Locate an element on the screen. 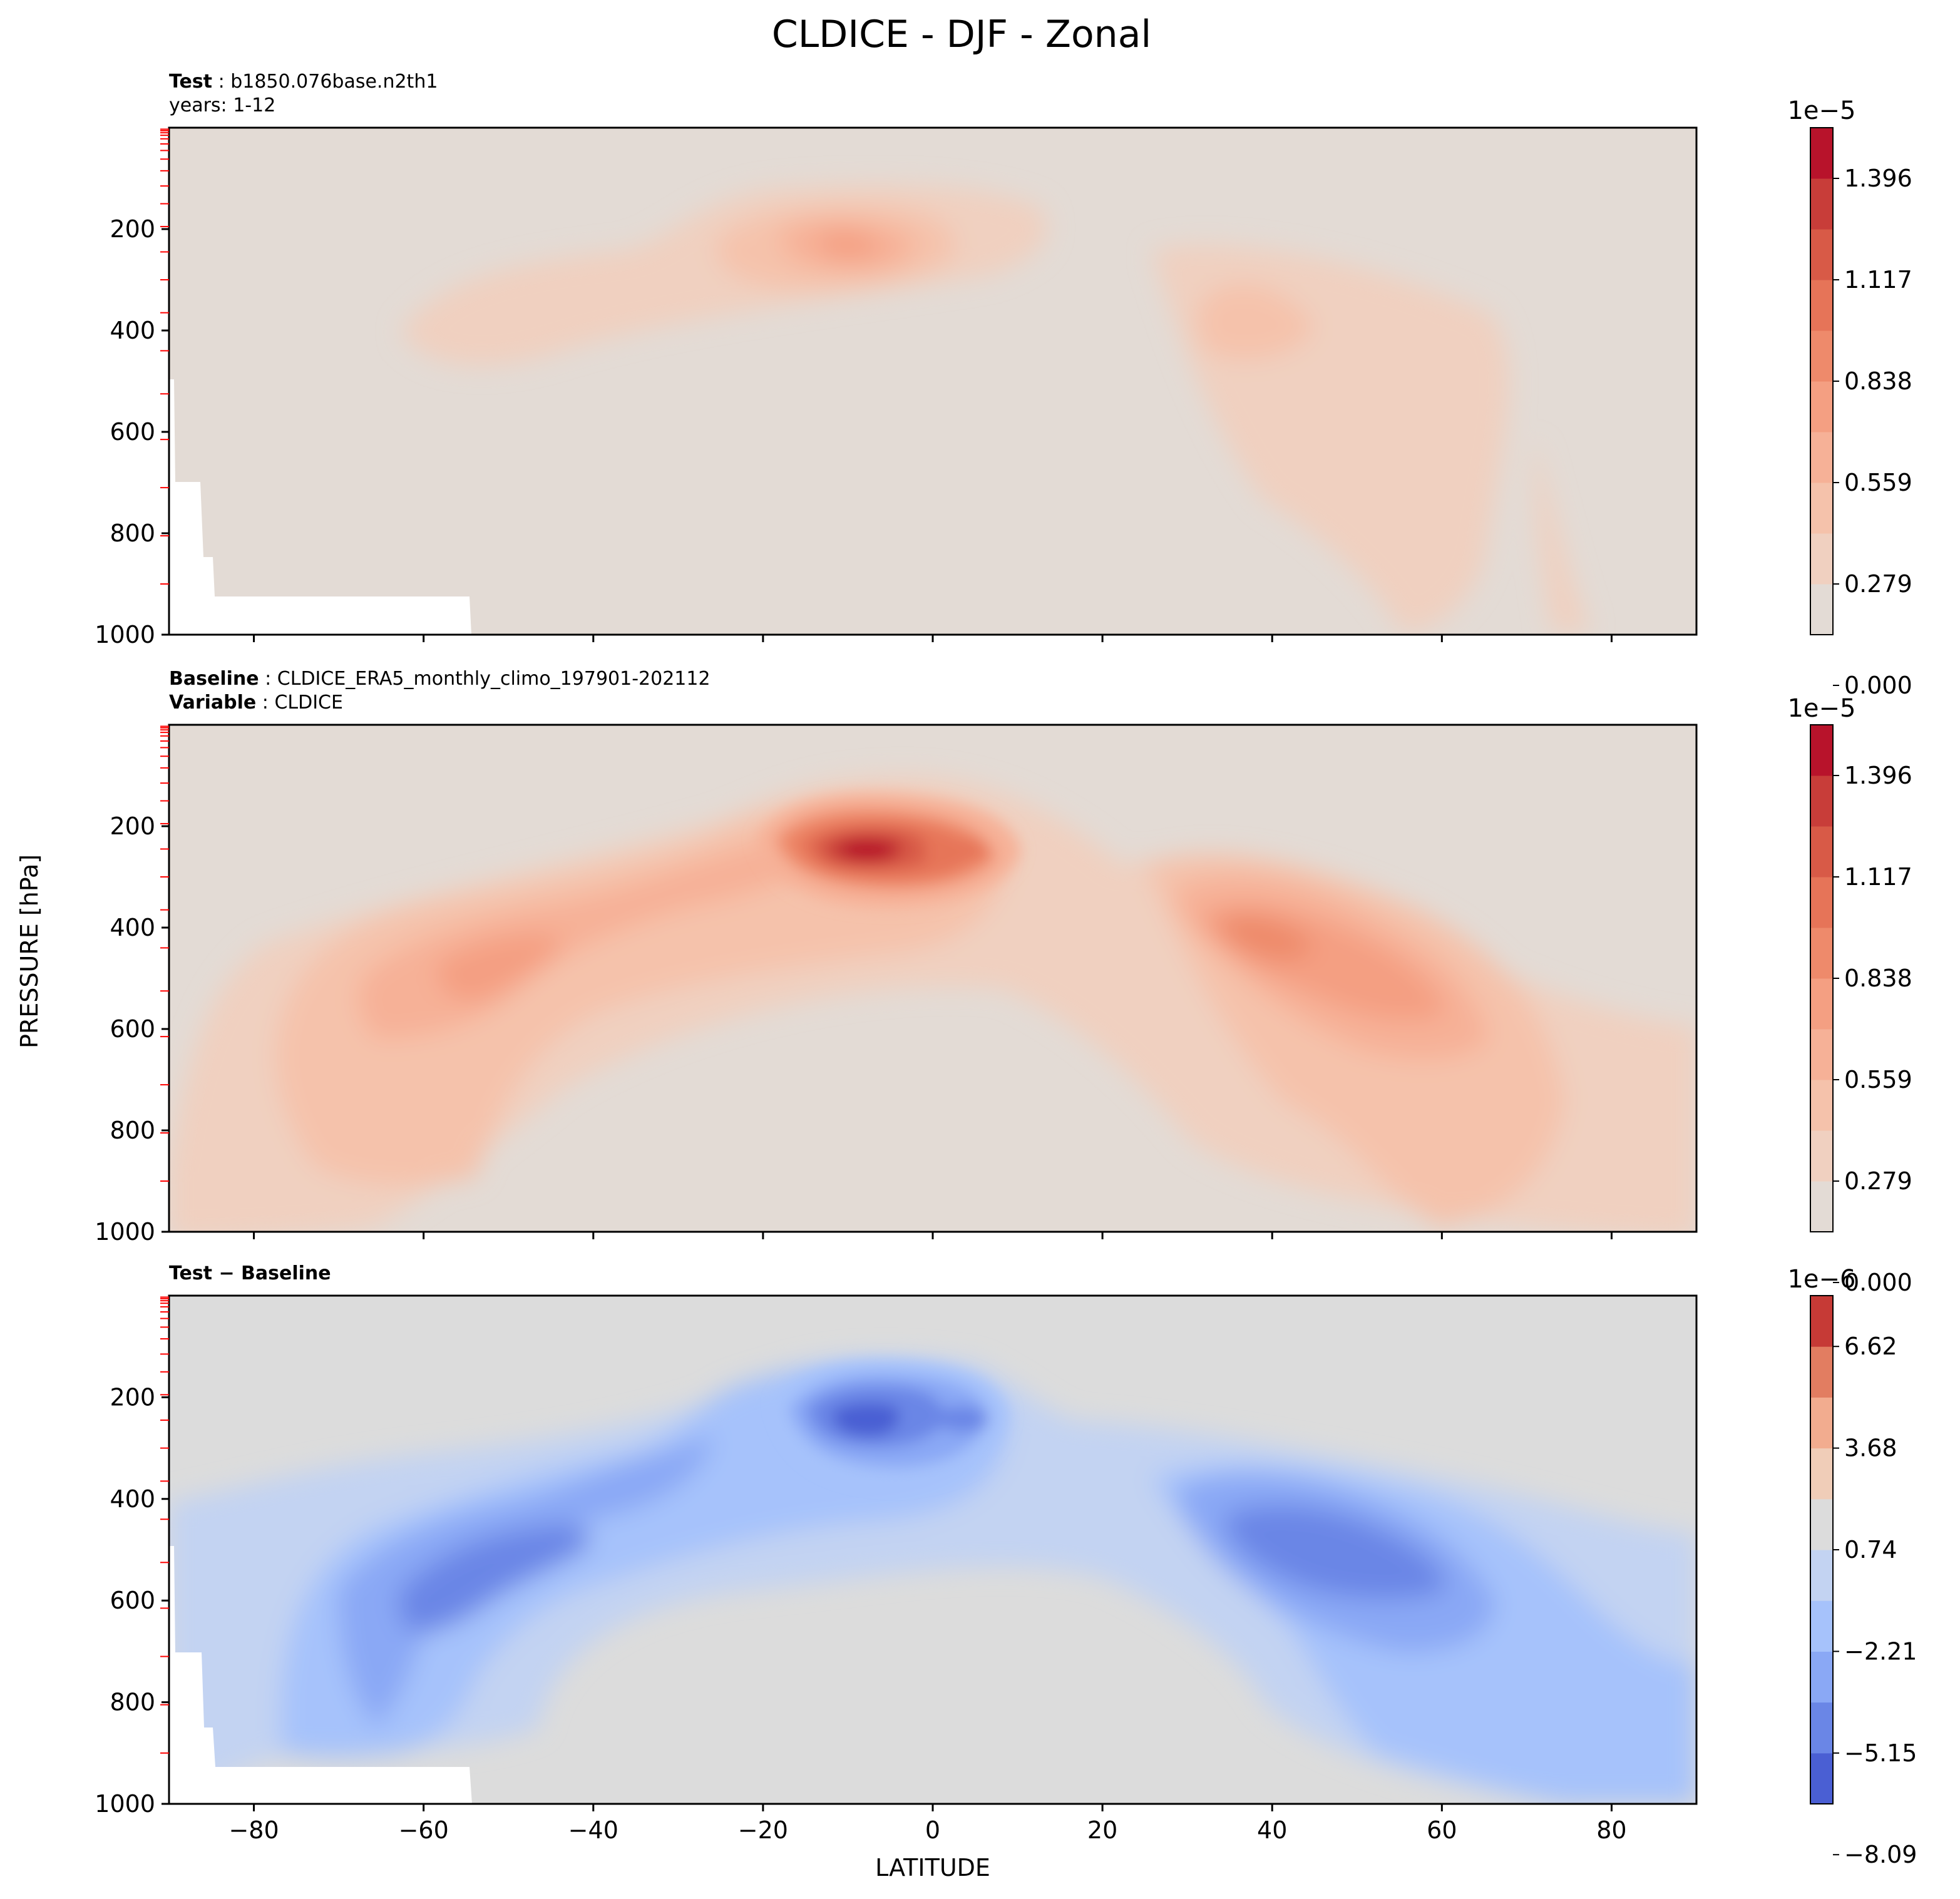 Image resolution: width=1960 pixels, height=1899 pixels. panel-test-y-ticks: 200 400 600 800 1000 is located at coordinates (132, 431).